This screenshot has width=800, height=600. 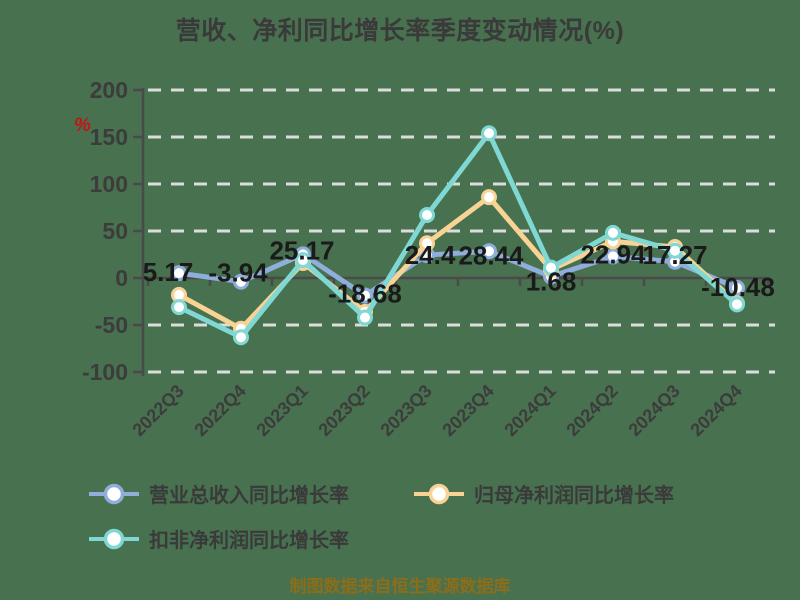 I want to click on svg-text: -18.68, so click(x=365, y=294).